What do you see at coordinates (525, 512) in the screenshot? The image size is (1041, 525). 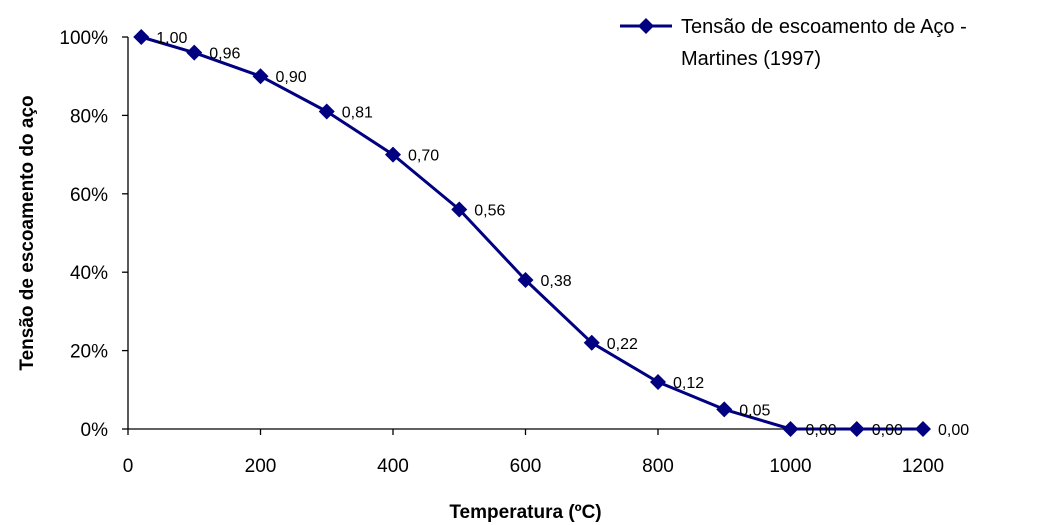 I see `x-axis-title: Temperatura (ºC)` at bounding box center [525, 512].